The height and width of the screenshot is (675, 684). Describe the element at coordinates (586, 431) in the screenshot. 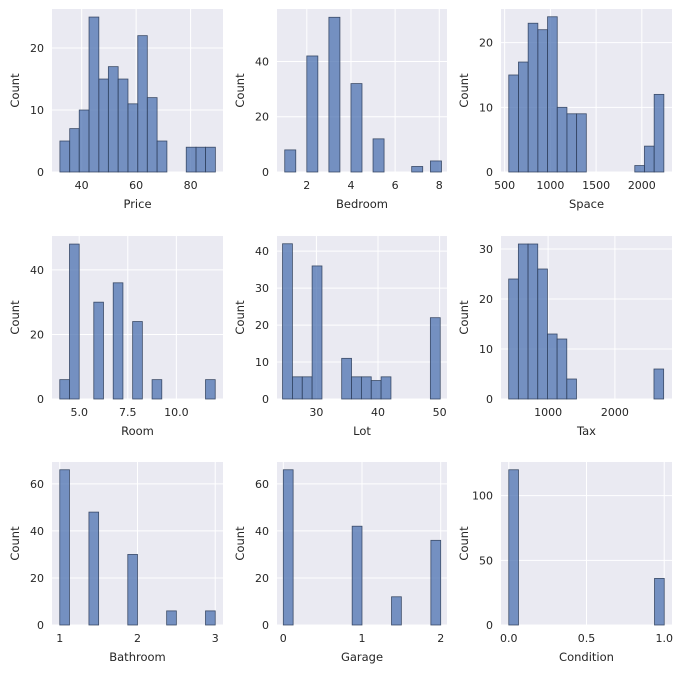

I see `x-axis-label: Tax` at that location.